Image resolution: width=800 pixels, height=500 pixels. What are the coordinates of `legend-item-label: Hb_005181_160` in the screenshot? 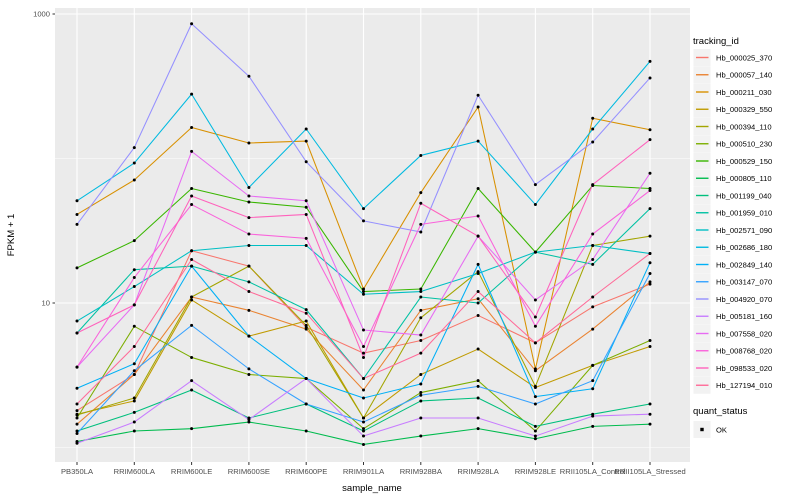 It's located at (744, 316).